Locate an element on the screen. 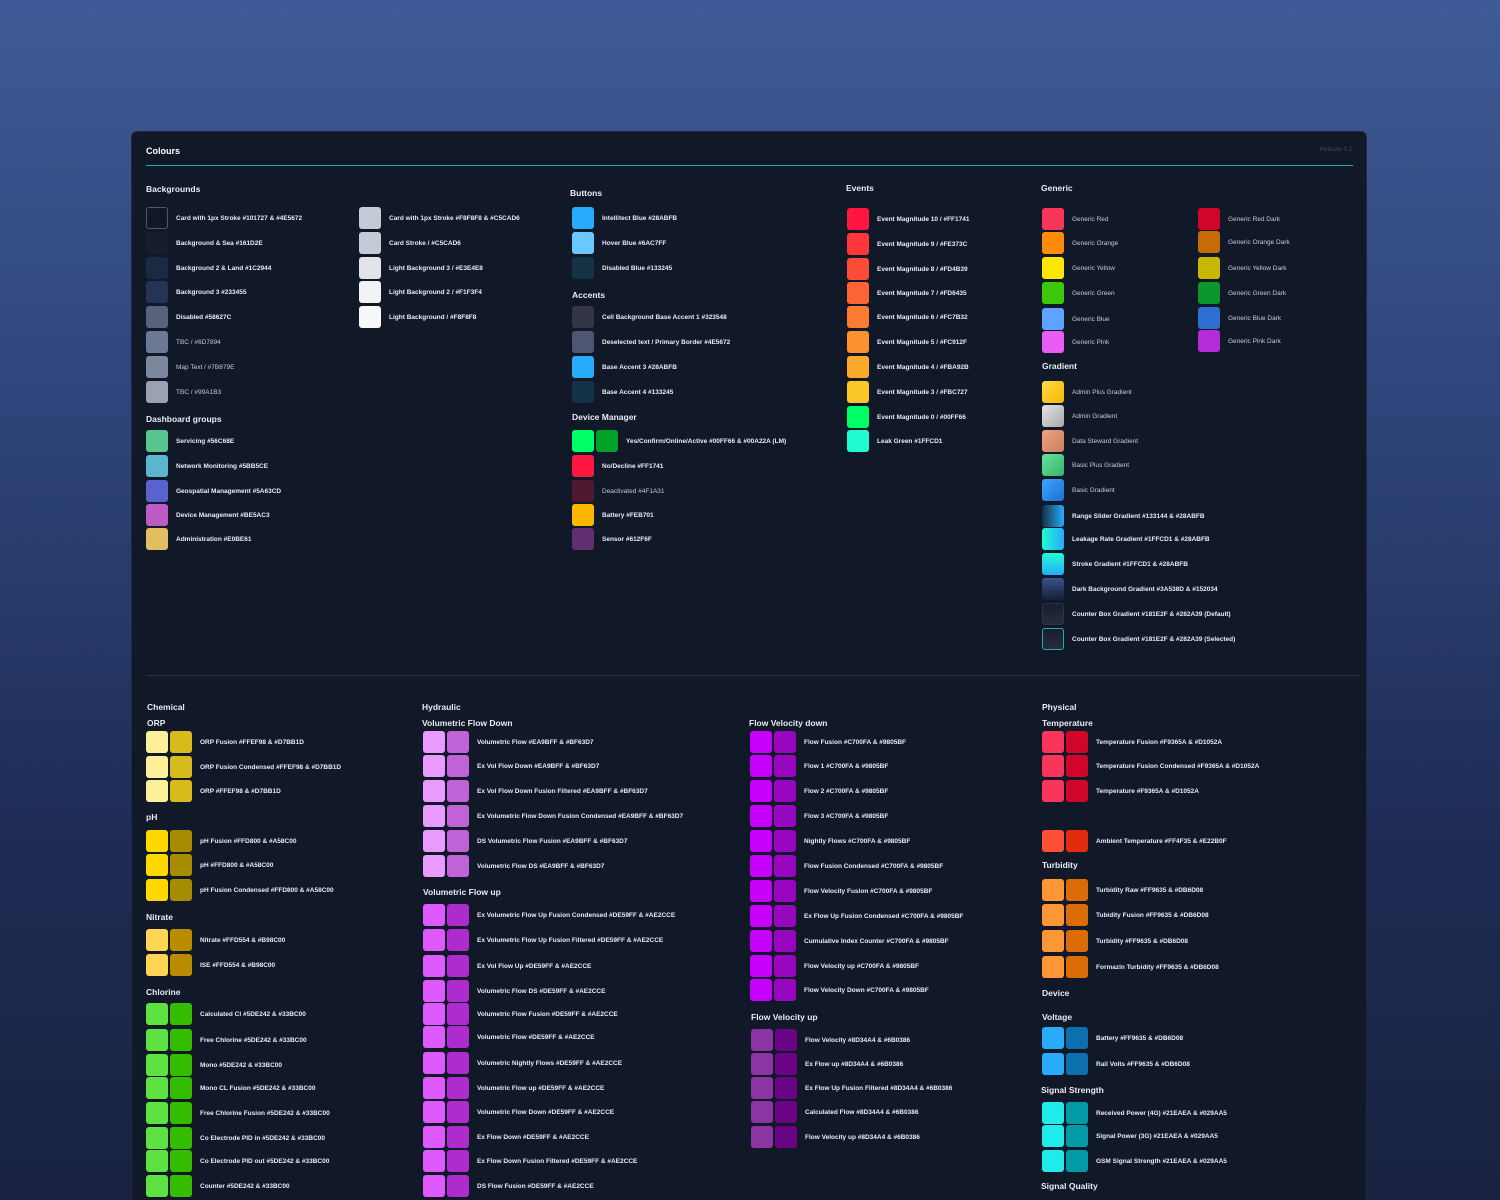 This screenshot has width=1500, height=1200. device-manager-swatch-row: Sensor #612F6F is located at coordinates (612, 539).